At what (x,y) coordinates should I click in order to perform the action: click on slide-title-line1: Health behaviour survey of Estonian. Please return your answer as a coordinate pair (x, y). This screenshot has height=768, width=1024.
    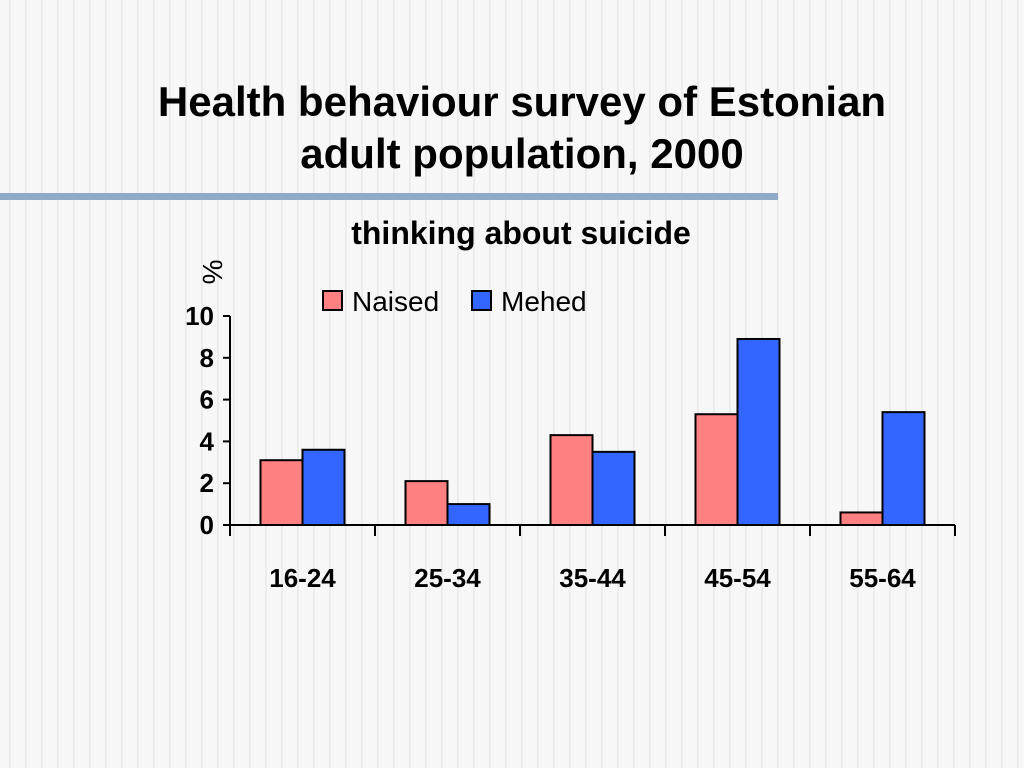
    Looking at the image, I should click on (522, 101).